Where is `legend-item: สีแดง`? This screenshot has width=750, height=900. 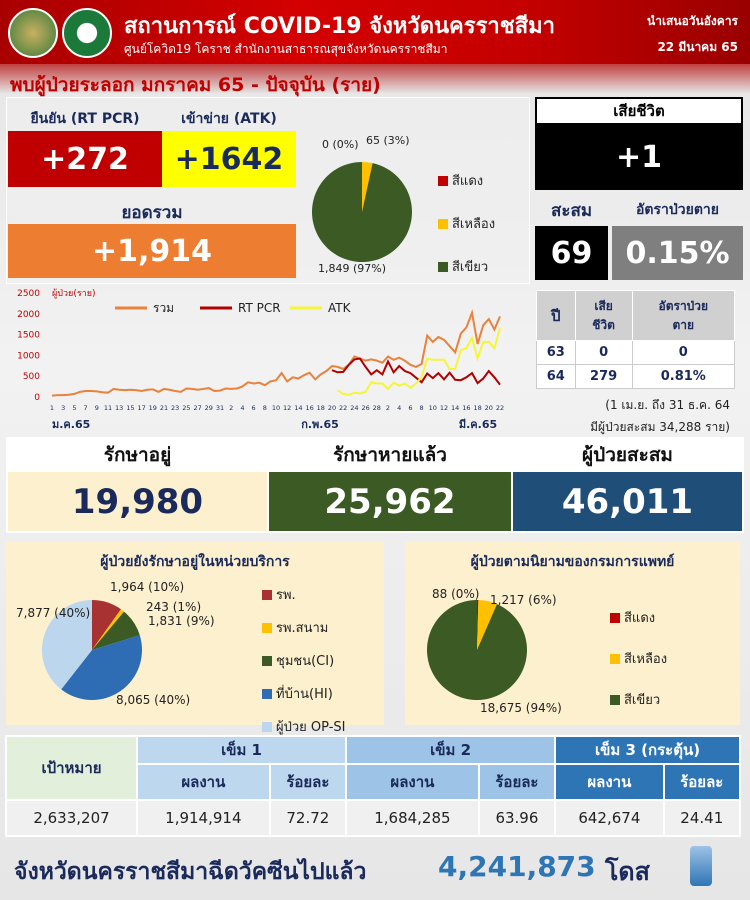 legend-item: สีแดง is located at coordinates (466, 180).